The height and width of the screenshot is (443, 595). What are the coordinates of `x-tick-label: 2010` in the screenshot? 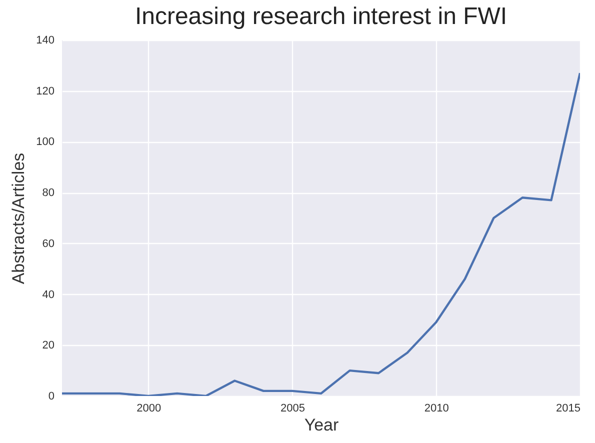 It's located at (436, 408).